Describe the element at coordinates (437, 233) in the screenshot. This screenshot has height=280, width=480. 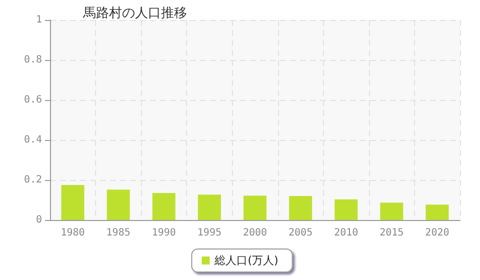
I see `x-tick-label: 2020` at that location.